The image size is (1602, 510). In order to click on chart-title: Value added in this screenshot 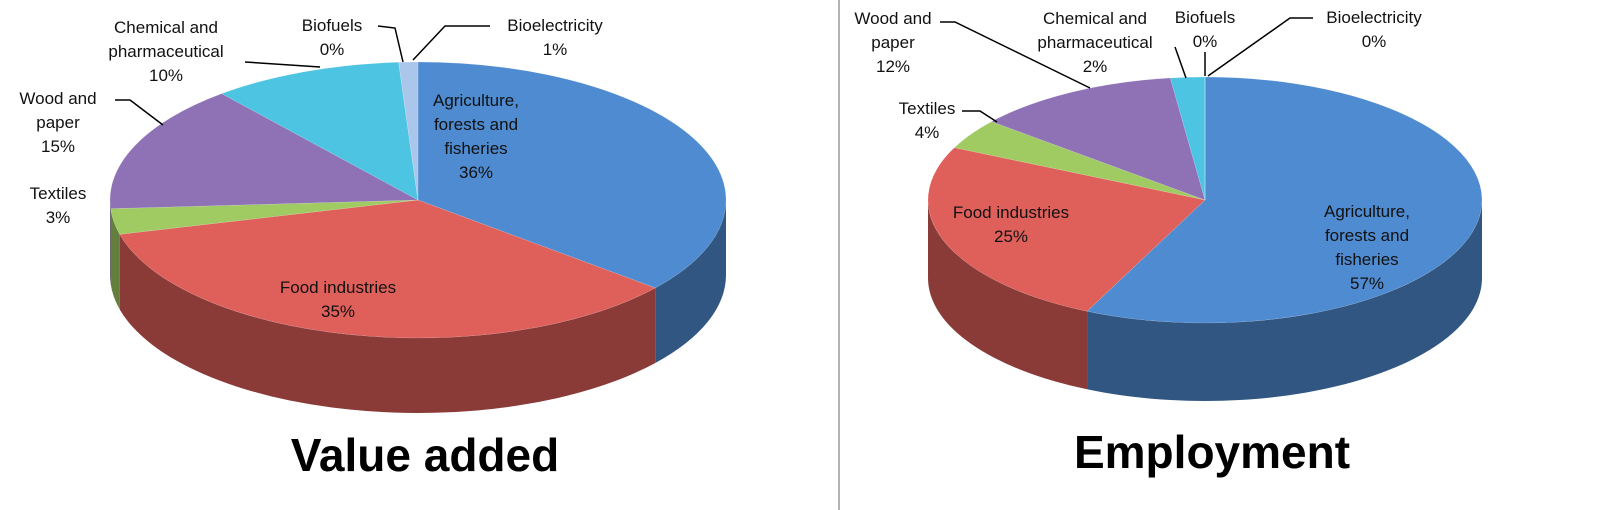, I will do `click(425, 455)`.